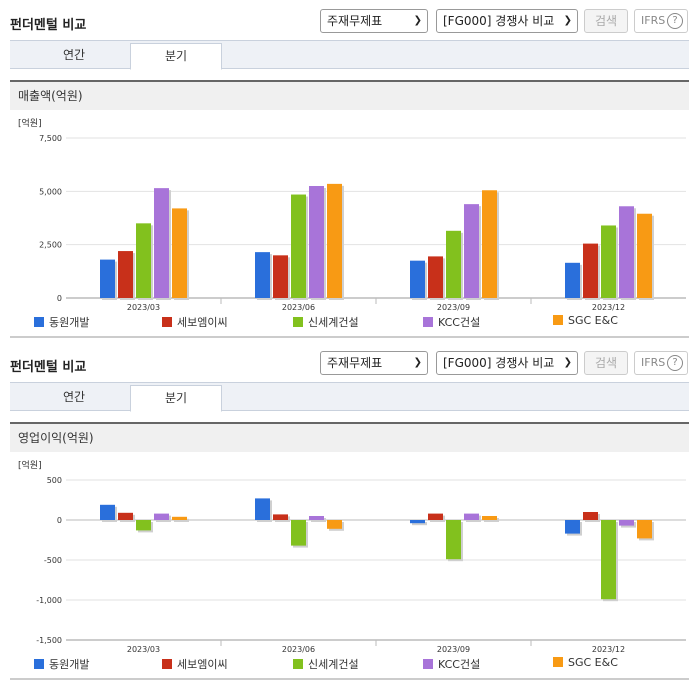 Image resolution: width=696 pixels, height=684 pixels. I want to click on statement-select-value: 주재무제표, so click(355, 21).